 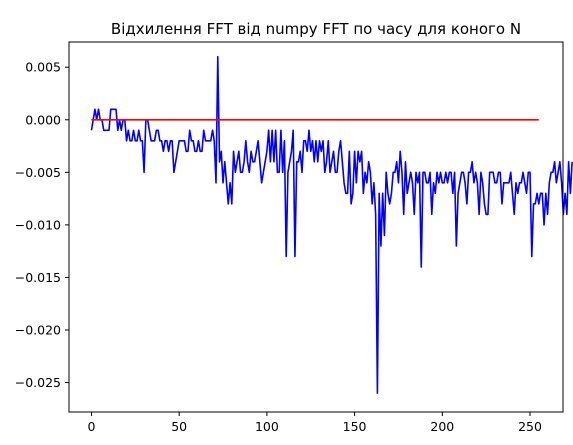 What do you see at coordinates (442, 426) in the screenshot?
I see `x-tick-label: 200` at bounding box center [442, 426].